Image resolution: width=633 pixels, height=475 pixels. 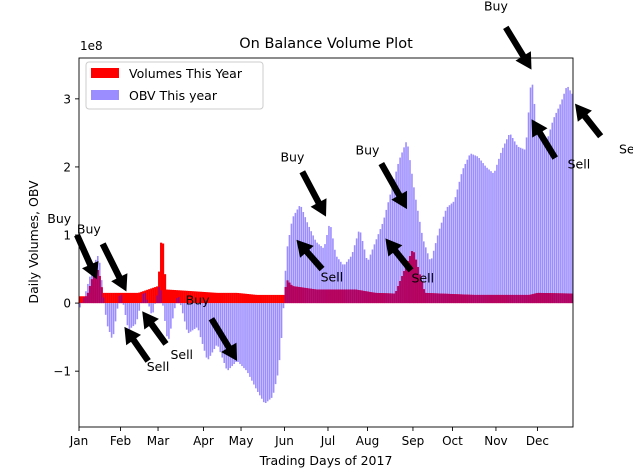 I want to click on legend-swatch-volumes, so click(x=105, y=73).